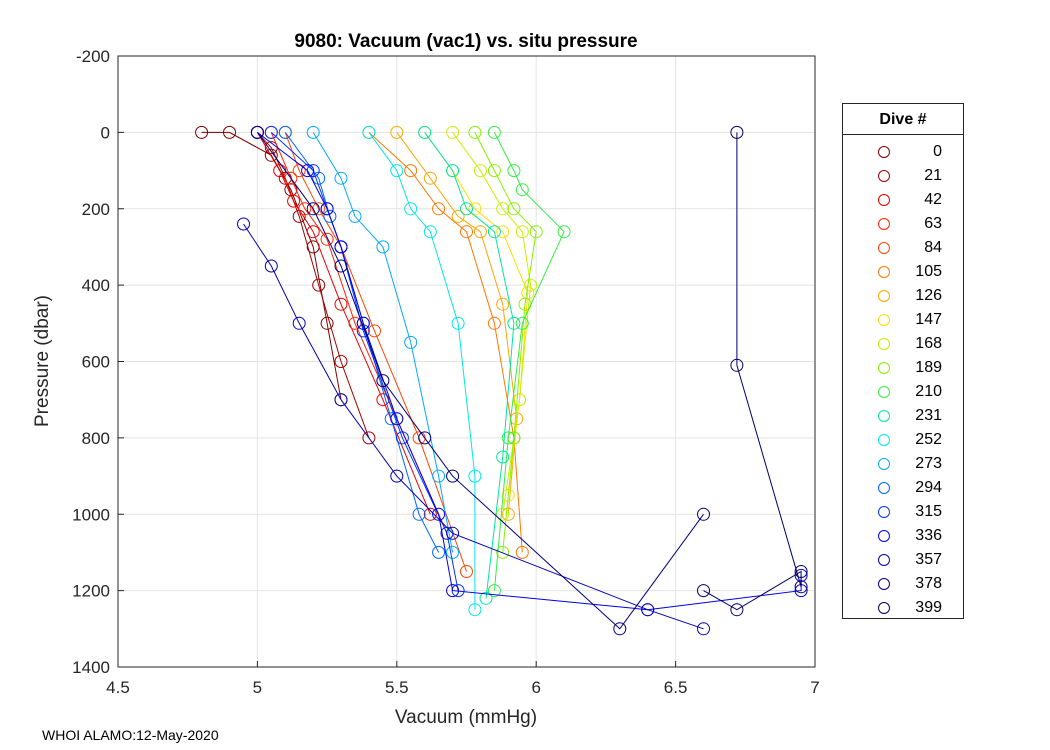 The height and width of the screenshot is (750, 1050). I want to click on legend-item: 126, so click(903, 296).